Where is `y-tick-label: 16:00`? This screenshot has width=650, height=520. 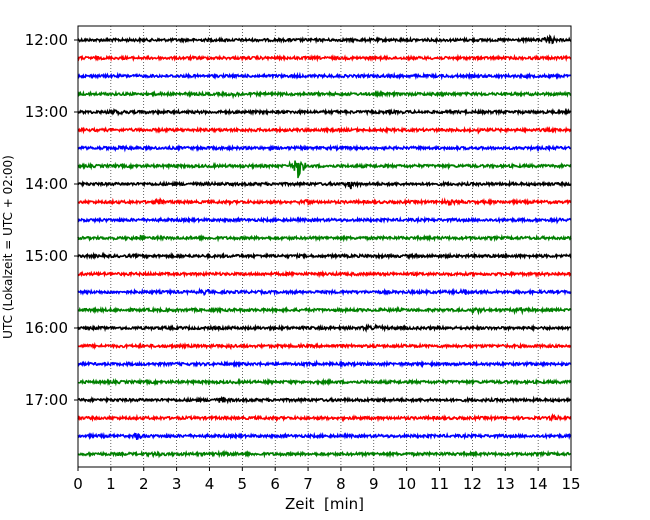 y-tick-label: 16:00 is located at coordinates (46, 328).